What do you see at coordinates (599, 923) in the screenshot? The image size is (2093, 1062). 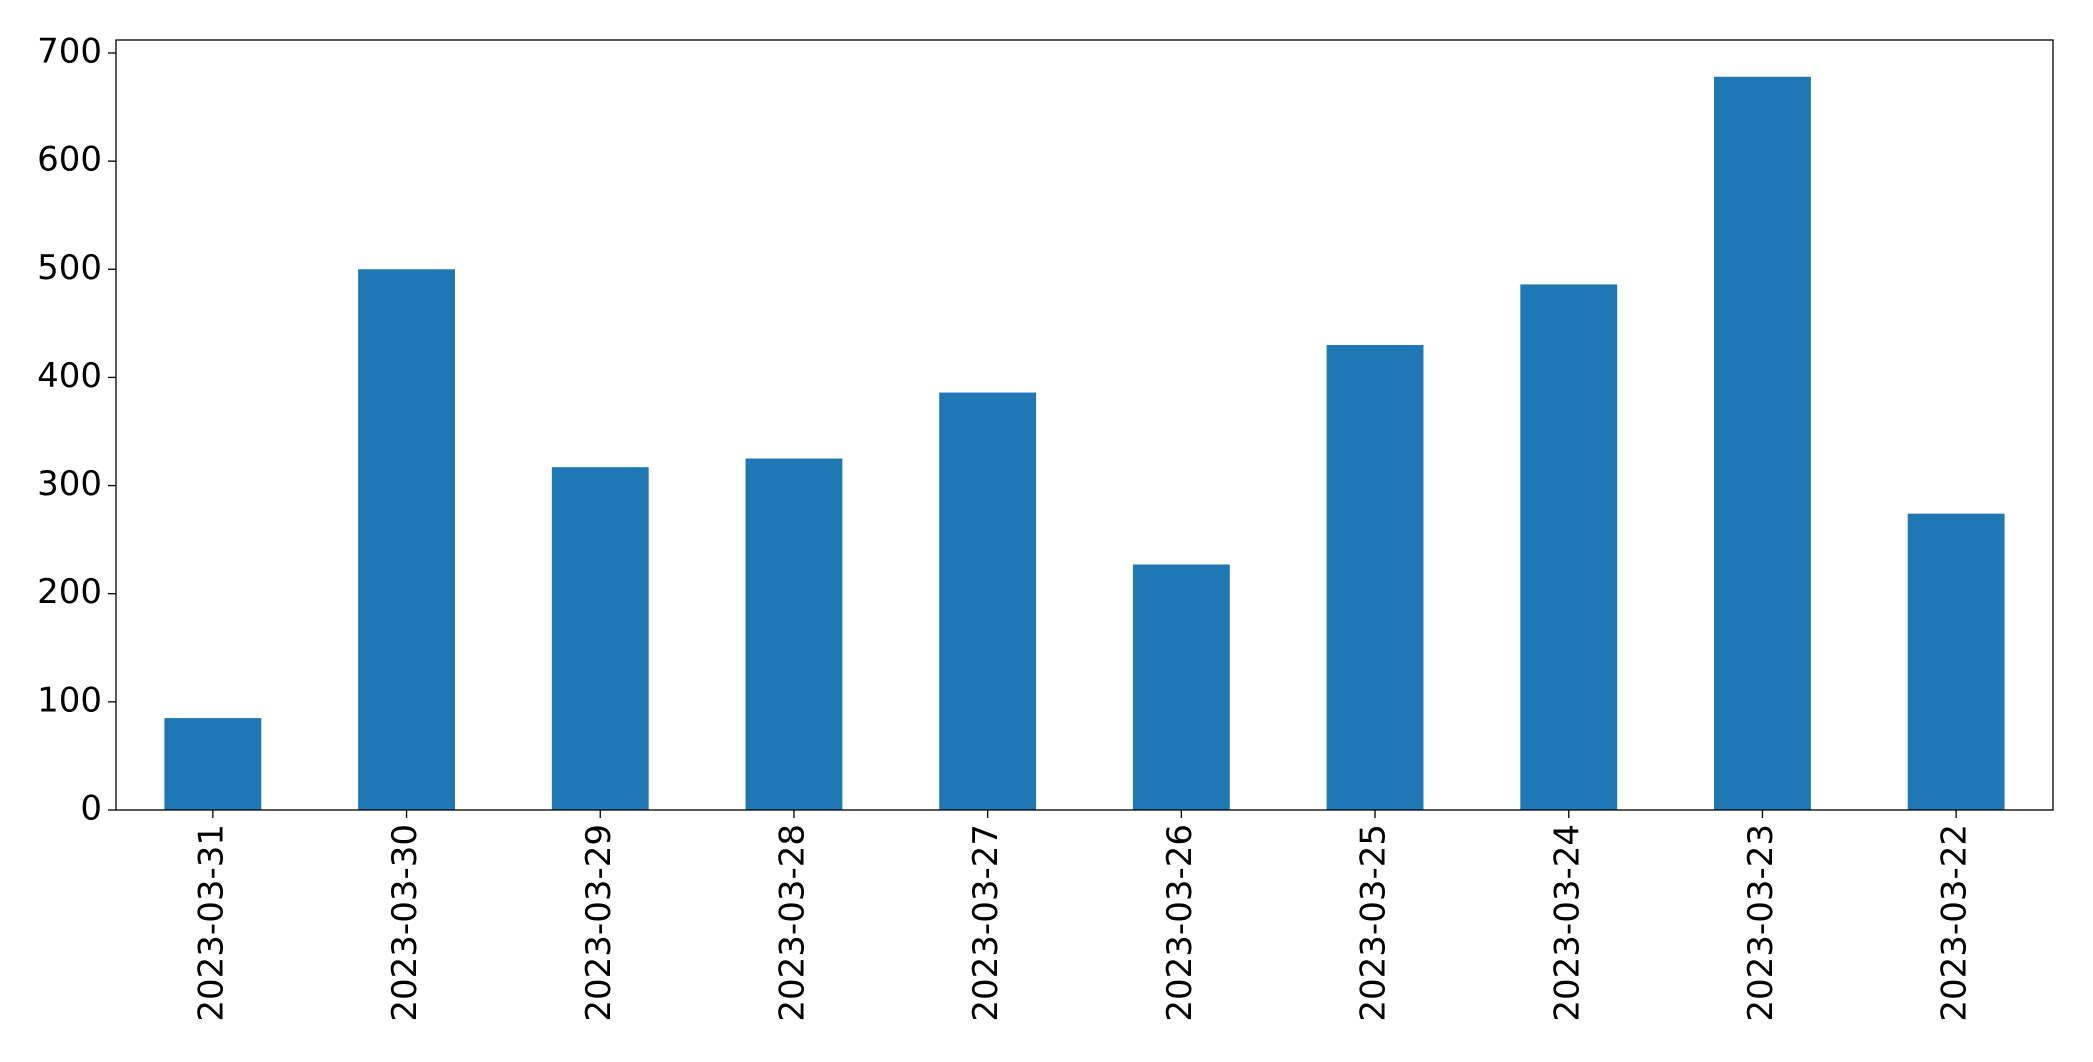 I see `x-tick-label: 2023-03-29` at bounding box center [599, 923].